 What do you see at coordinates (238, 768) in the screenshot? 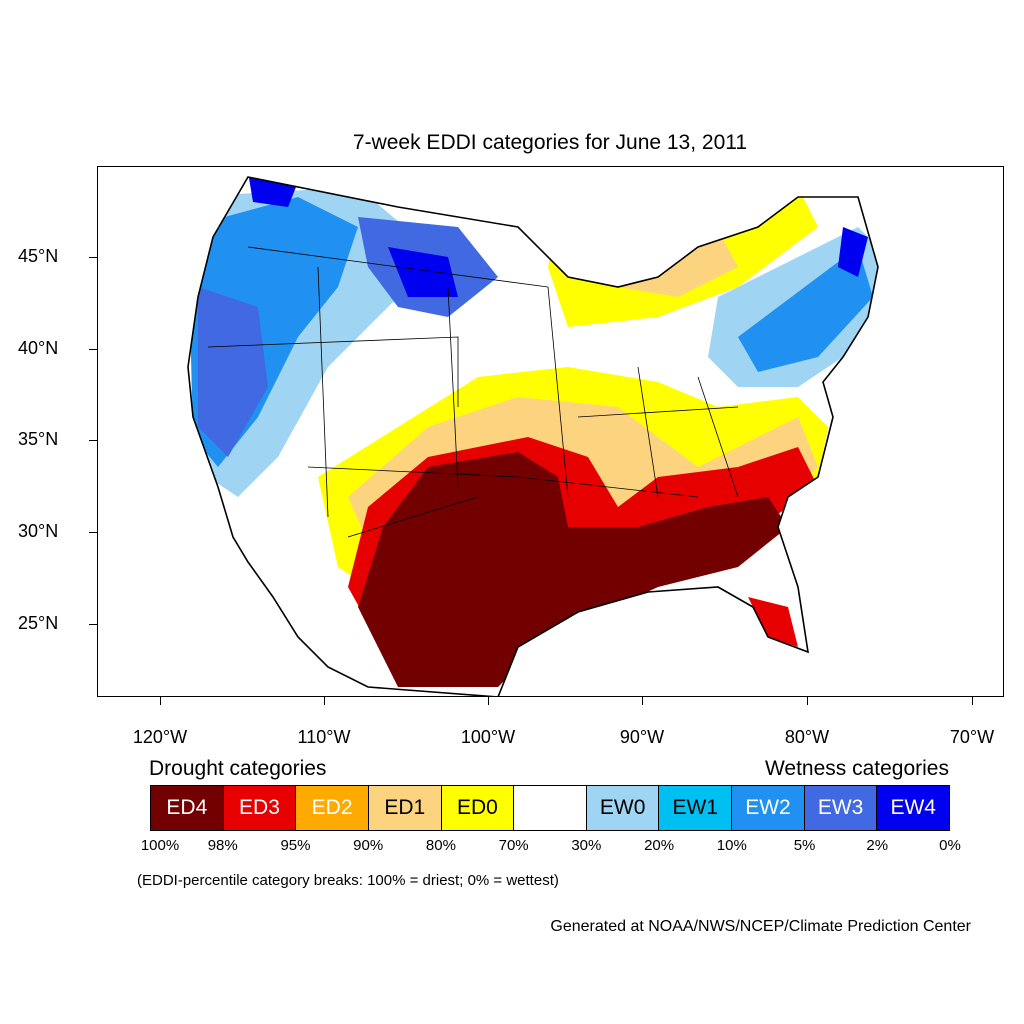
I see `drought-heading: Drought categories` at bounding box center [238, 768].